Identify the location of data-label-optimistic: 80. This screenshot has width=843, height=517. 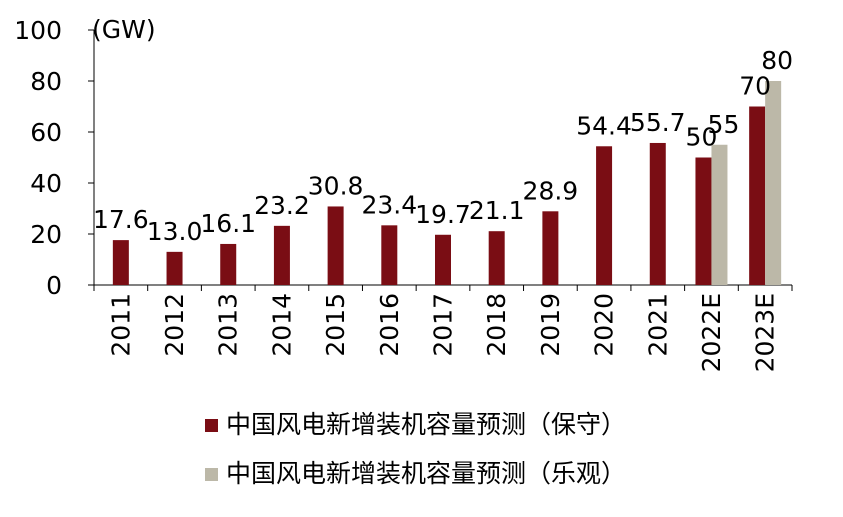
(777, 60).